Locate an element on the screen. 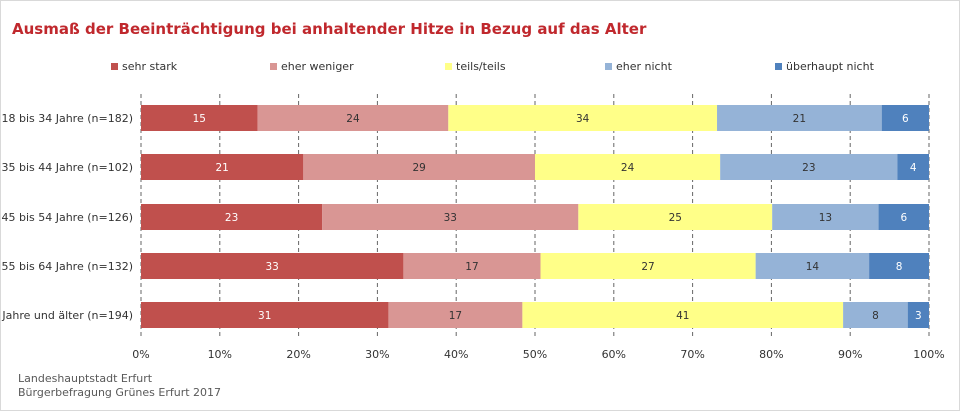  category-label: 35 bis 44 Jahre (n=102) is located at coordinates (67, 167).